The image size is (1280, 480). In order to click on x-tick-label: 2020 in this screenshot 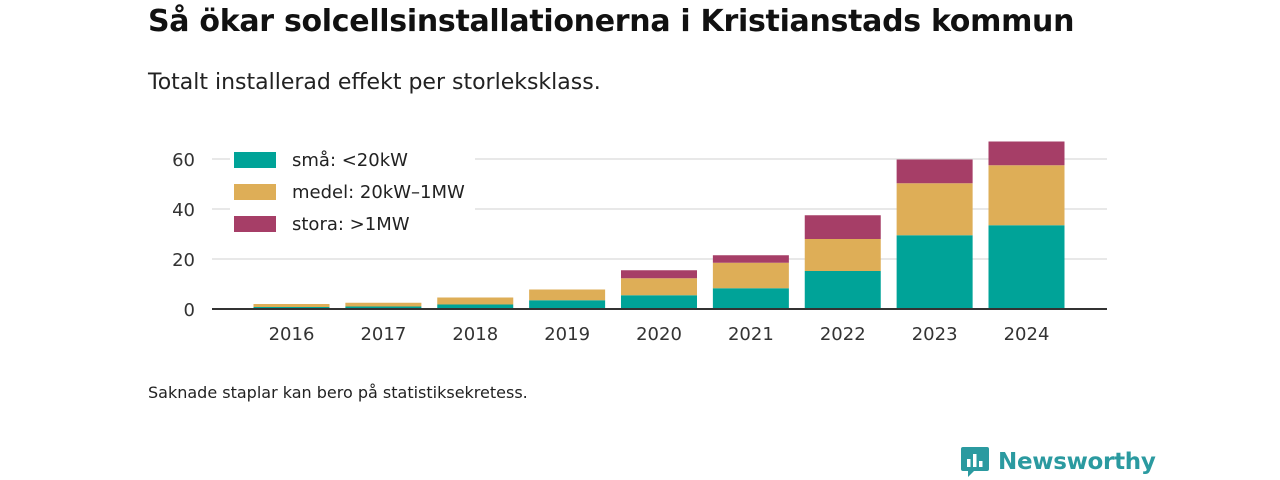, I will do `click(659, 334)`.